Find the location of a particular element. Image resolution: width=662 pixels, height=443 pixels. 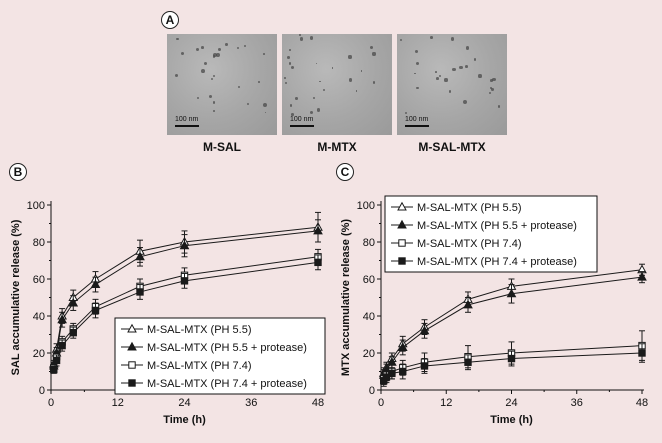

tem-image-m-sal-mtx: 100 nm is located at coordinates (452, 84).